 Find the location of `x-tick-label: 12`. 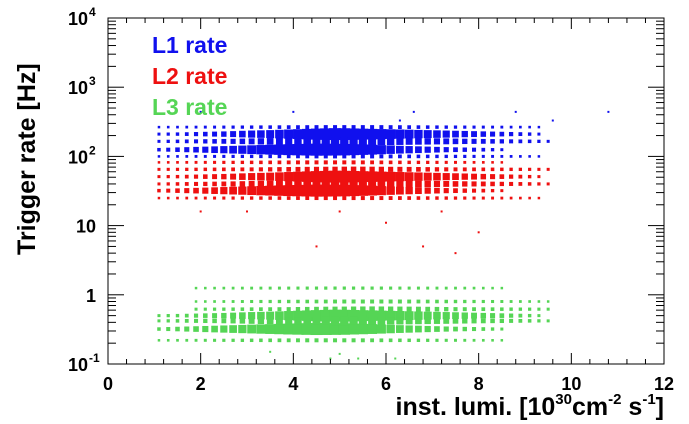

x-tick-label: 12 is located at coordinates (664, 384).